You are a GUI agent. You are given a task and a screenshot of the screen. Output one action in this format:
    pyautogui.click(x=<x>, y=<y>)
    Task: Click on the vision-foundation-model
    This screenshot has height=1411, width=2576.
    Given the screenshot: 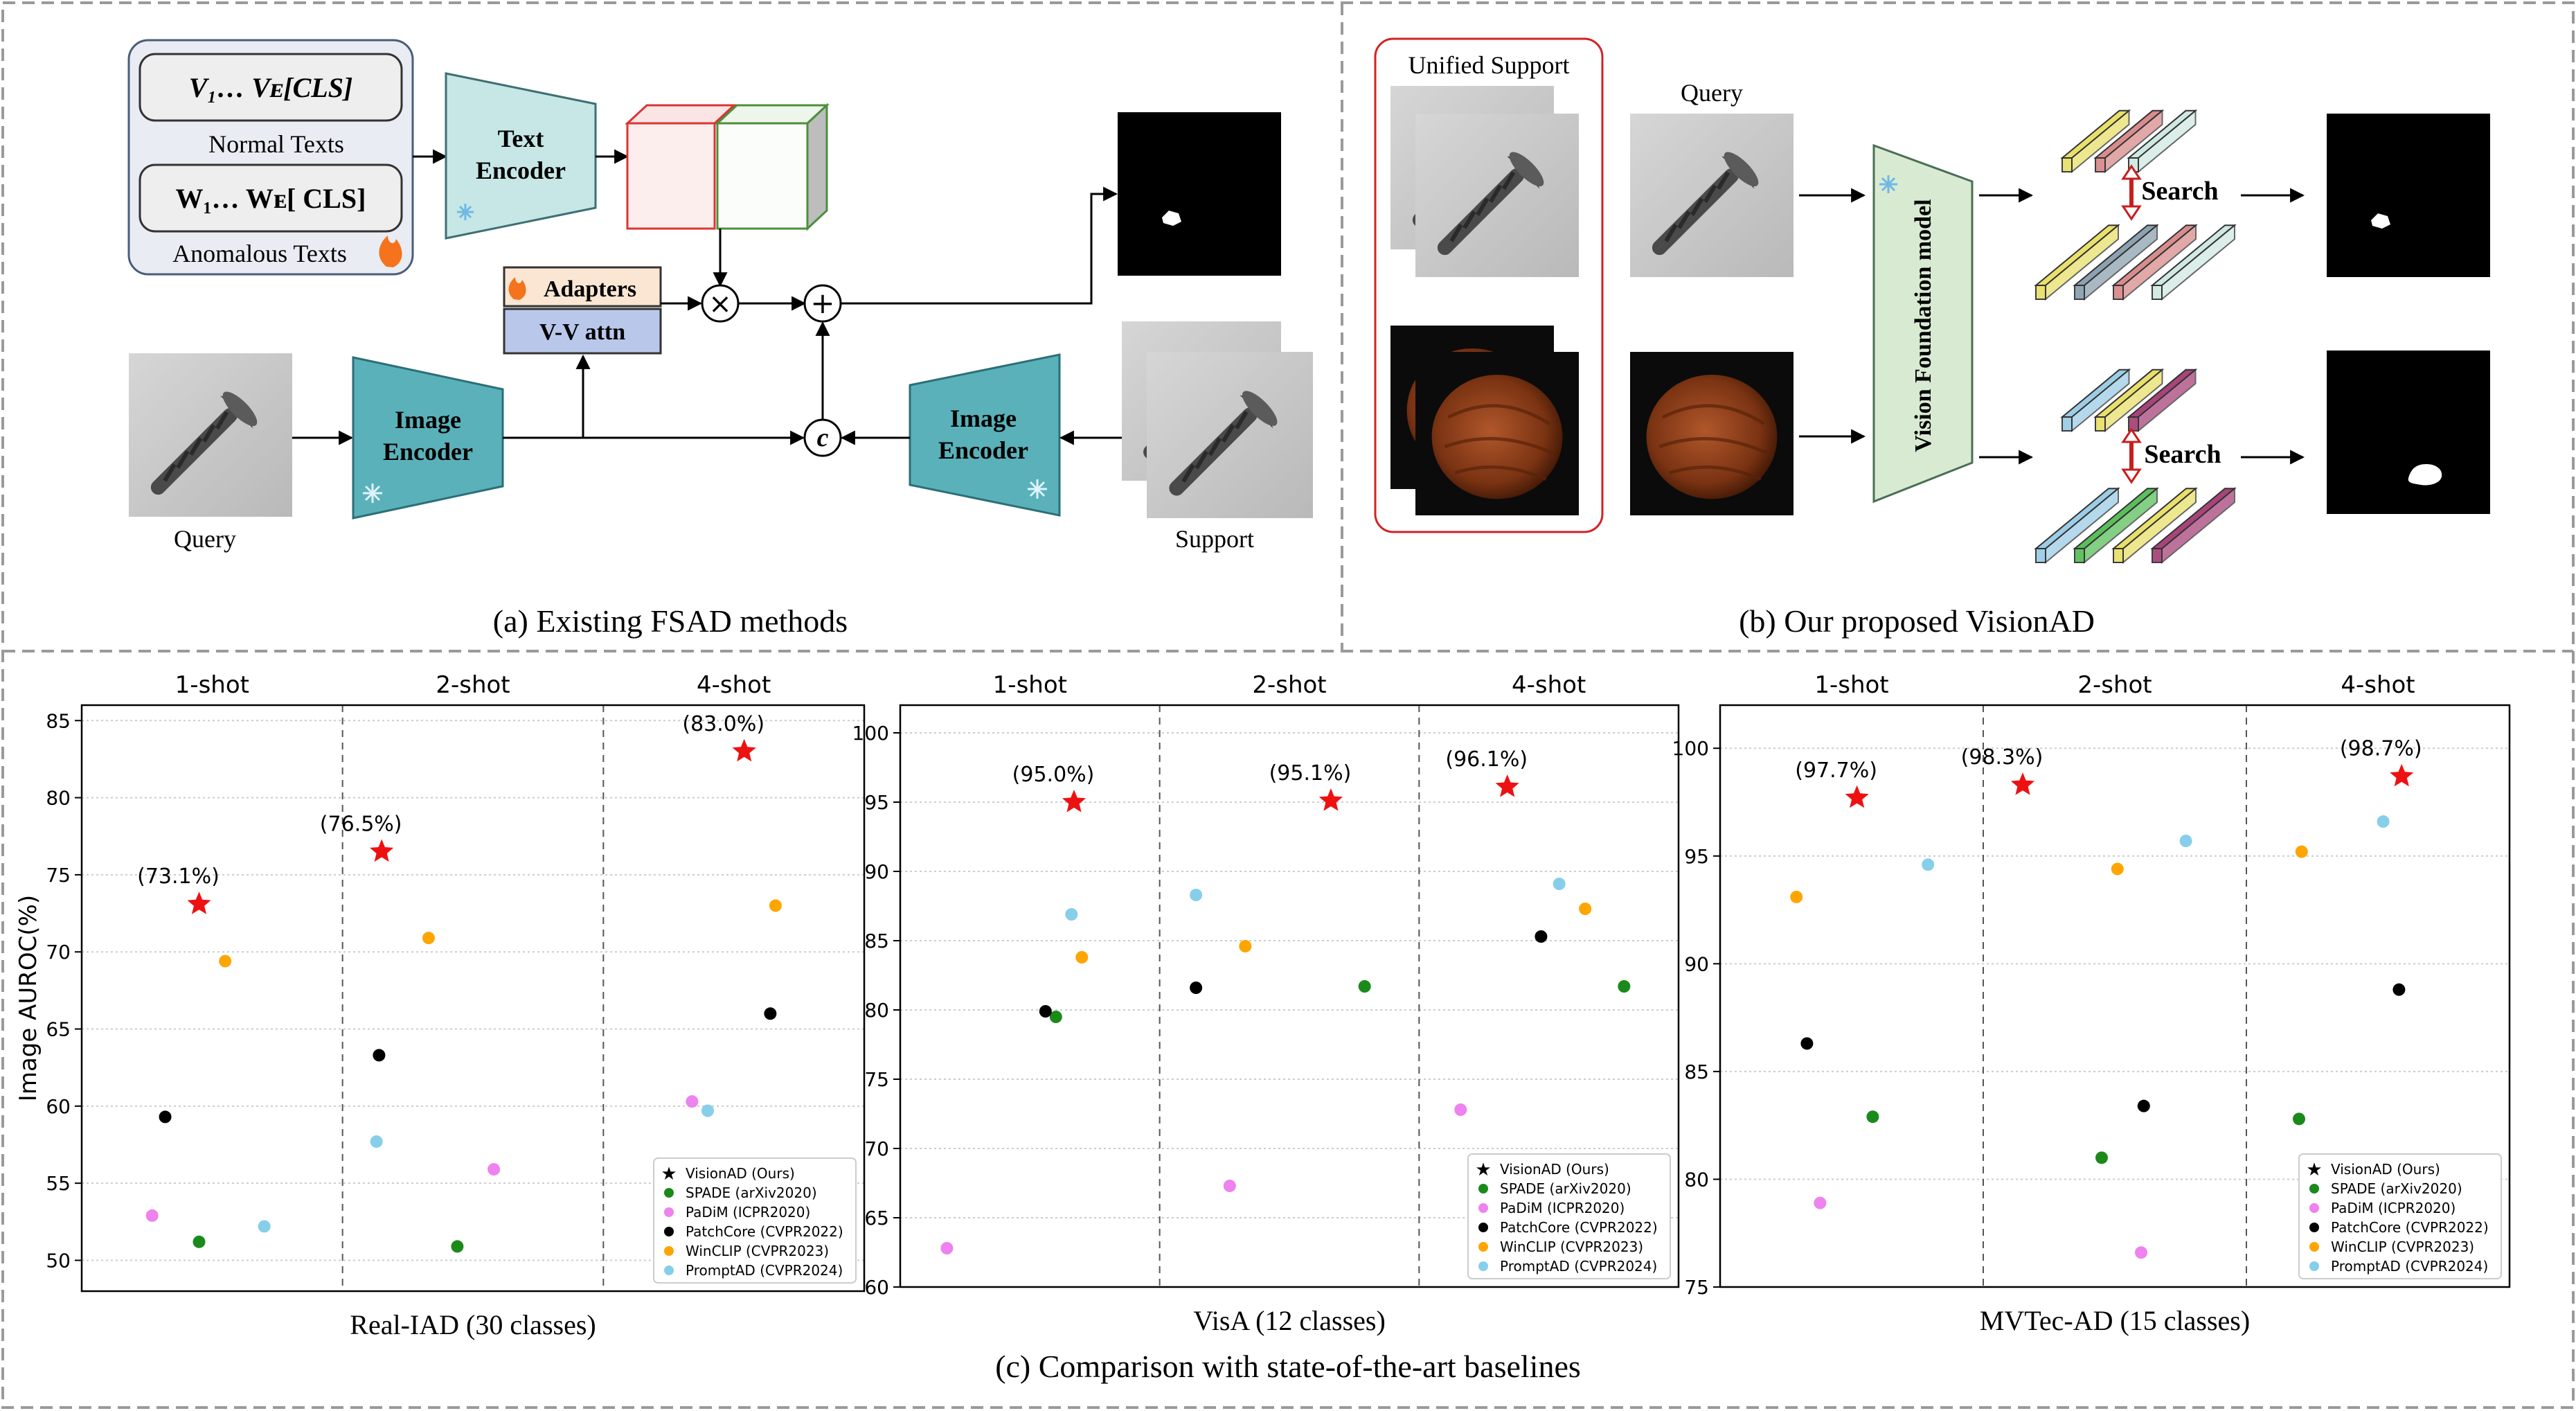 What is the action you would take?
    pyautogui.click(x=1923, y=323)
    